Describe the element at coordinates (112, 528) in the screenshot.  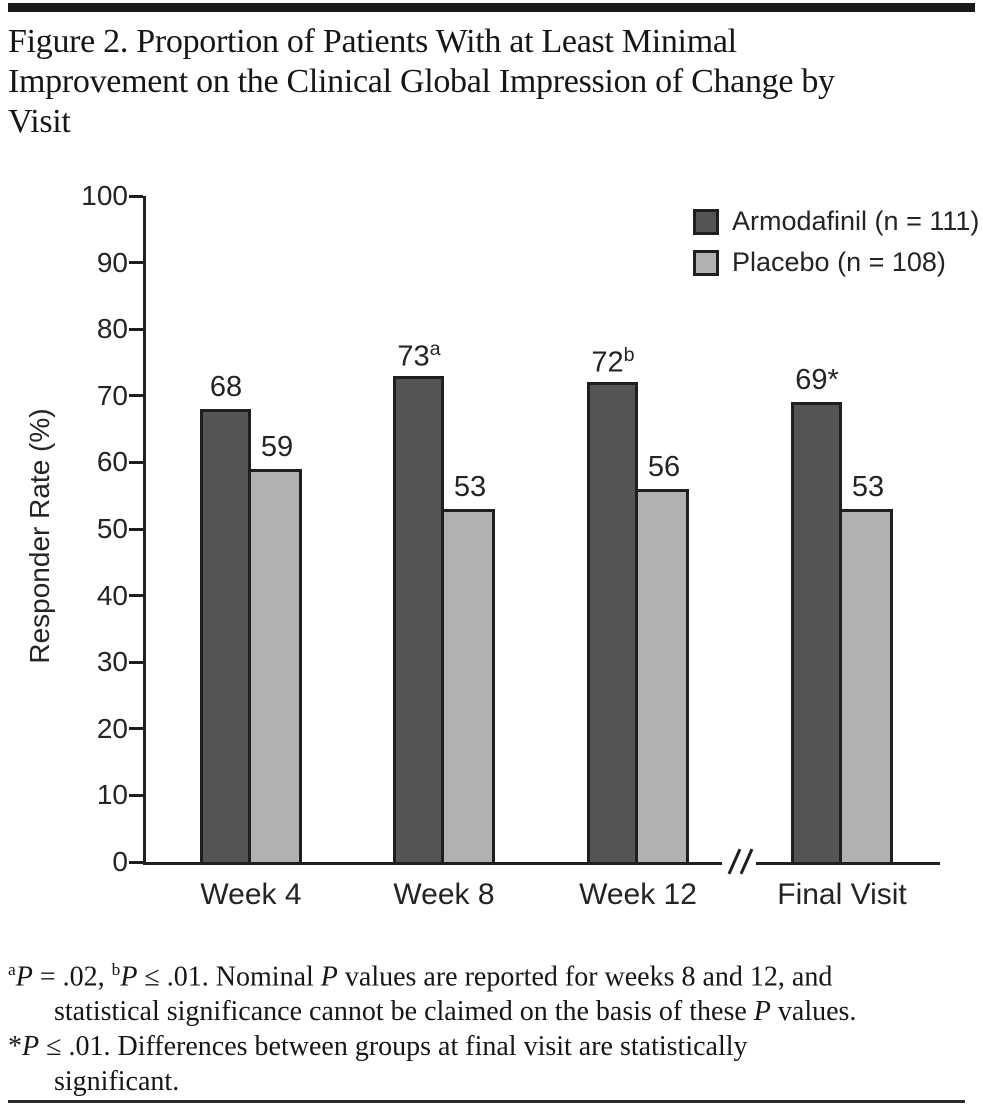
I see `y-tick-label: 50` at that location.